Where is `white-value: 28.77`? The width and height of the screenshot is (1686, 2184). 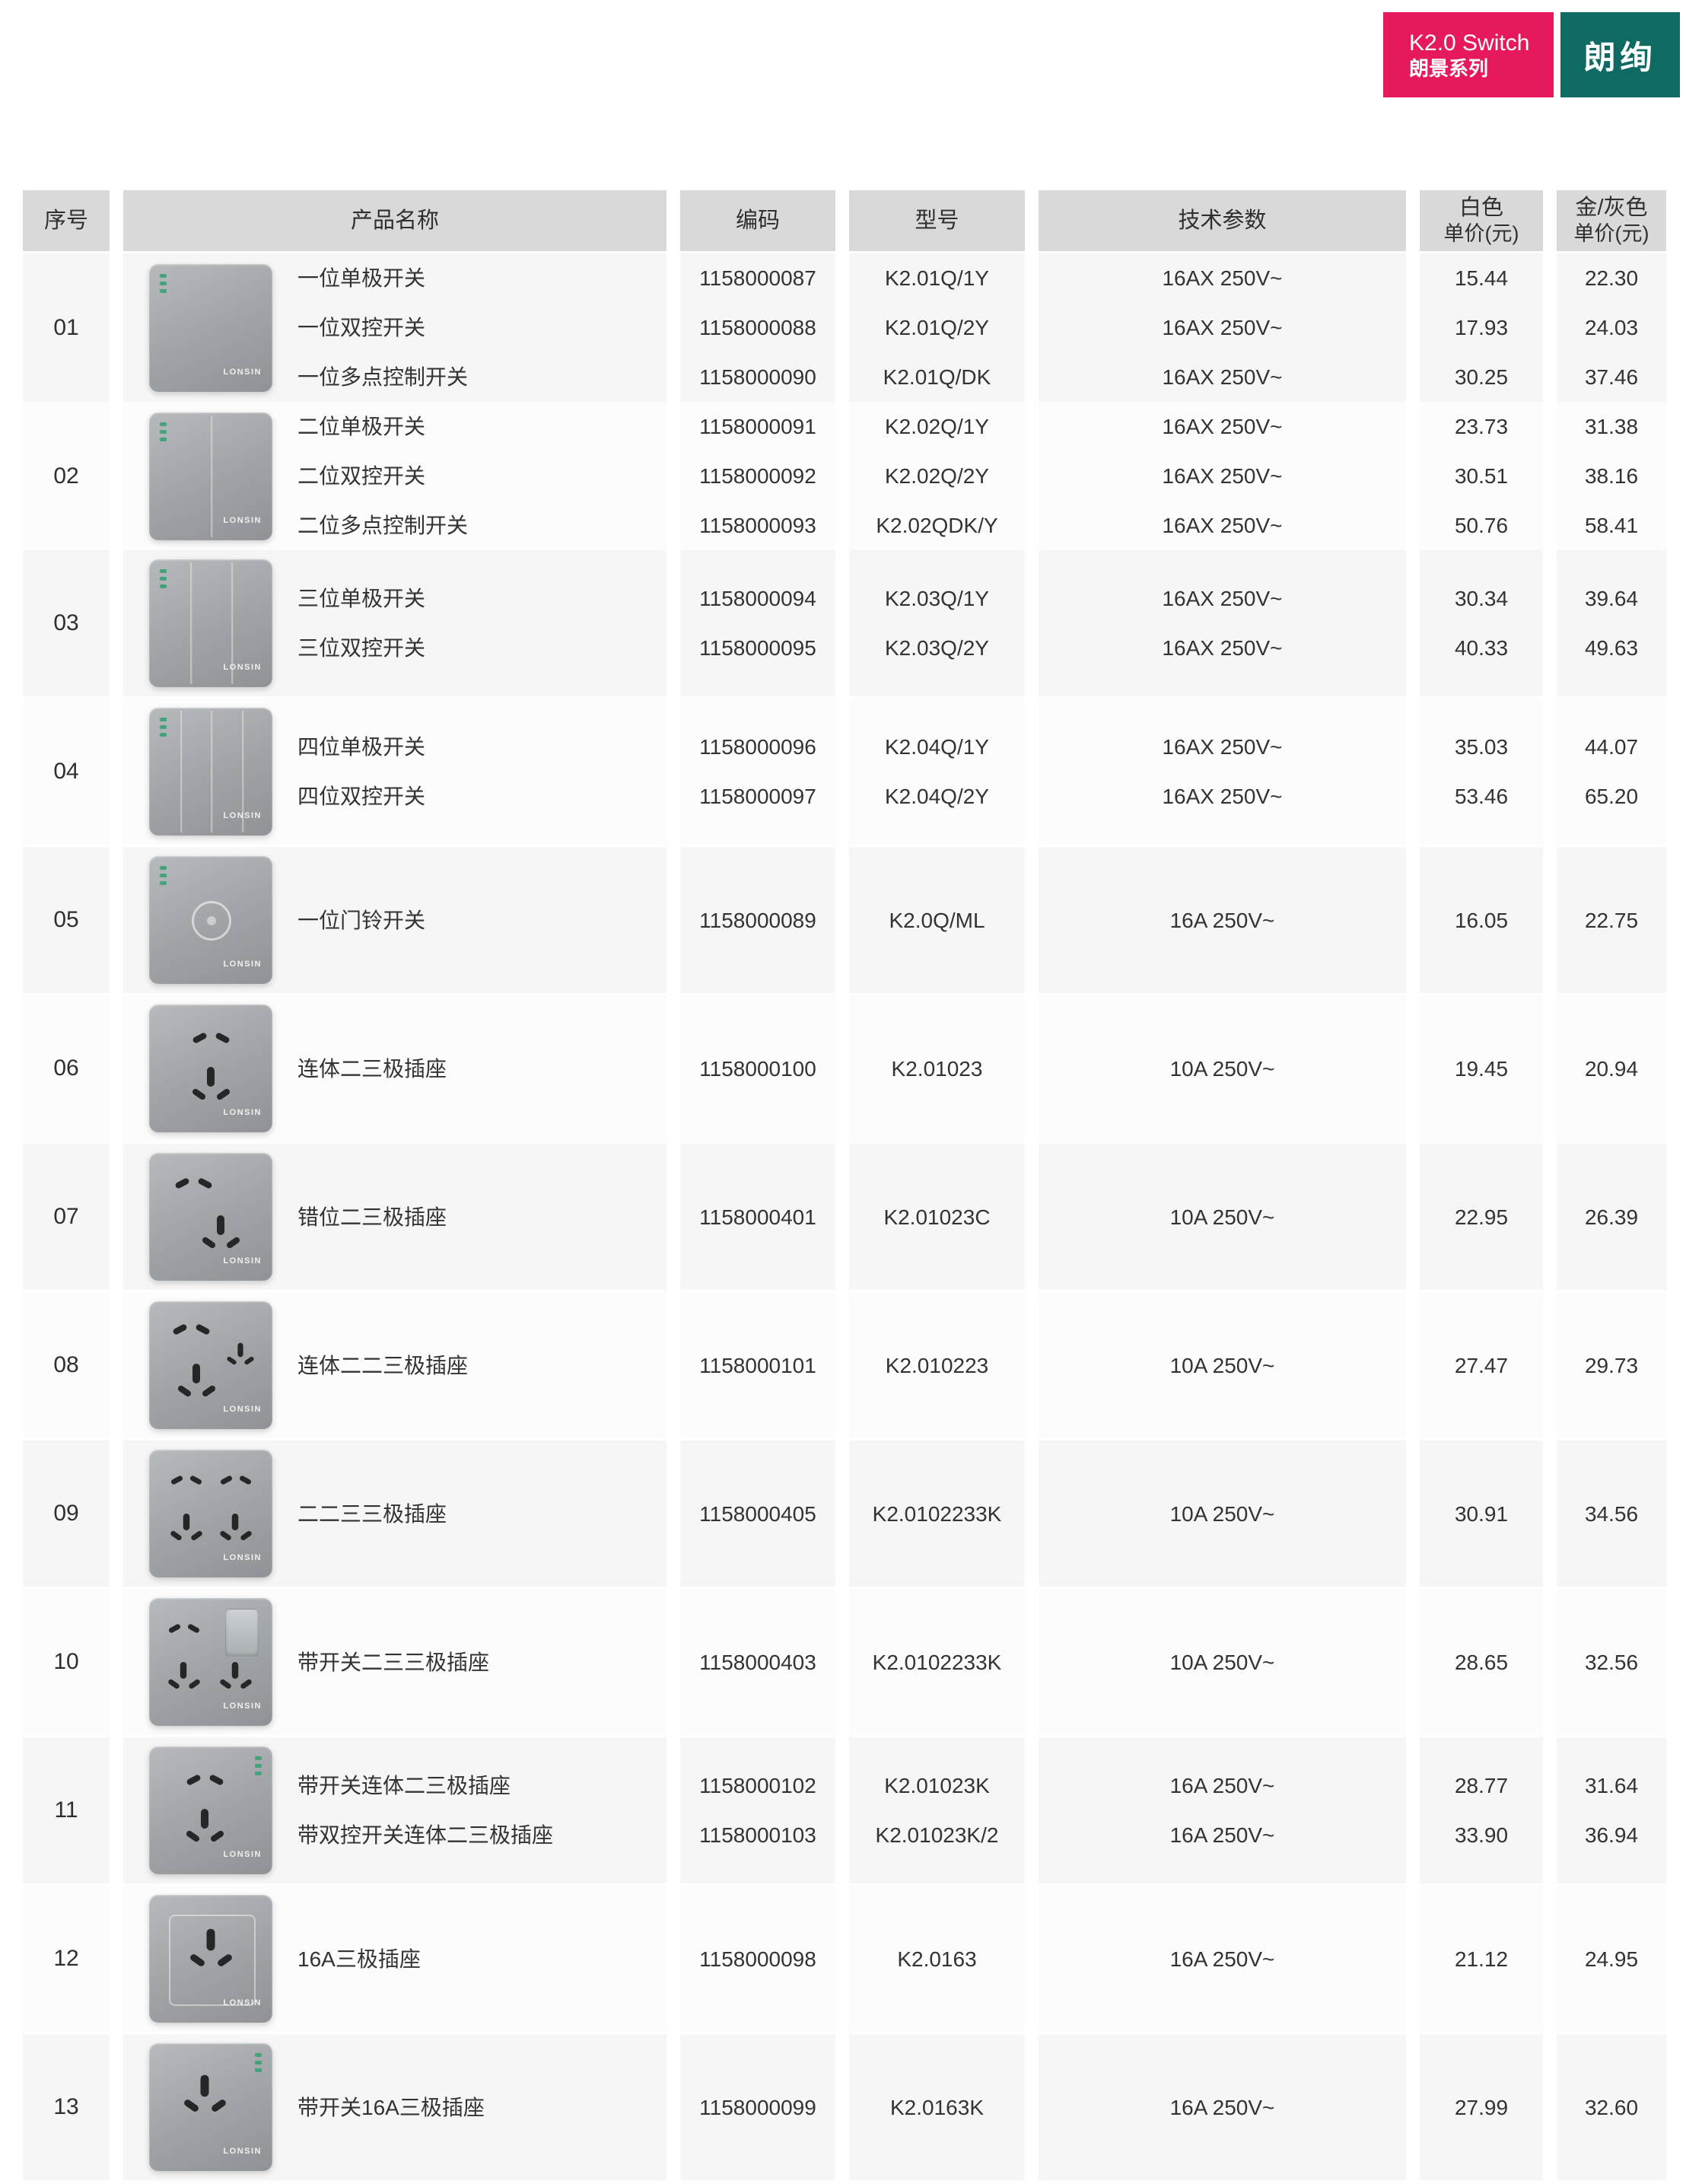
white-value: 28.77 is located at coordinates (1481, 1786).